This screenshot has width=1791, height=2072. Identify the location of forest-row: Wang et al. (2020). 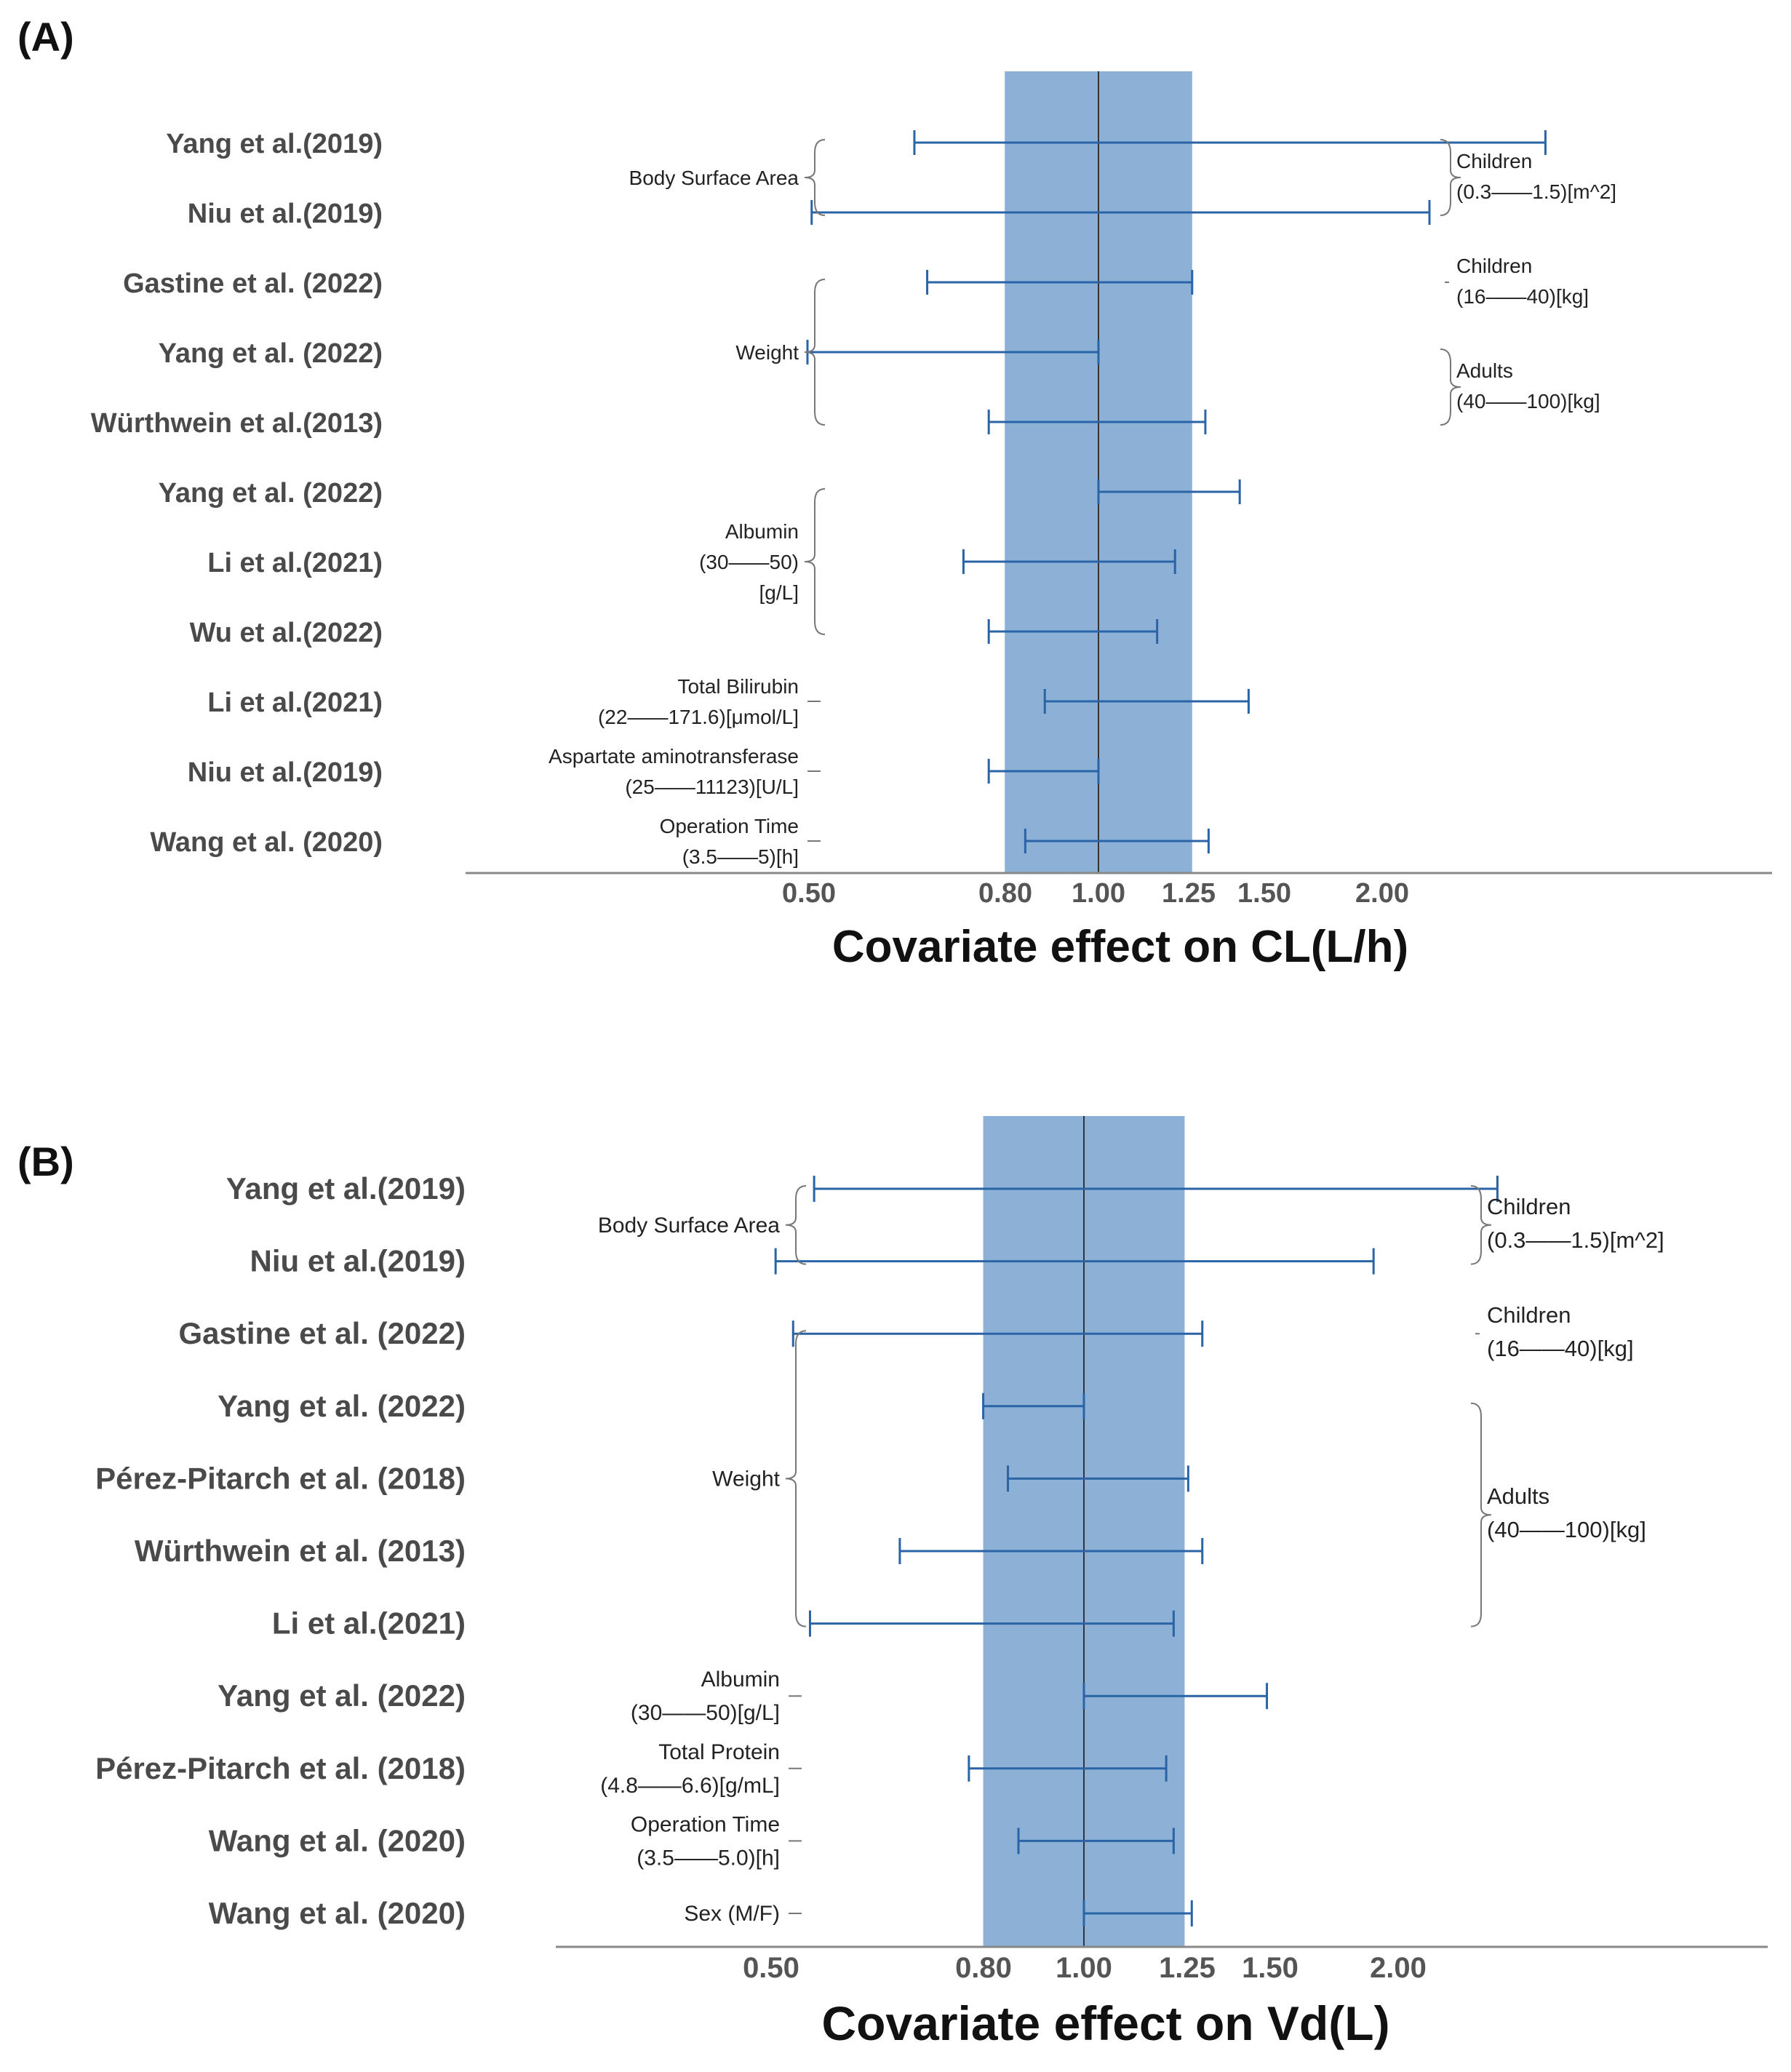
(692, 1840).